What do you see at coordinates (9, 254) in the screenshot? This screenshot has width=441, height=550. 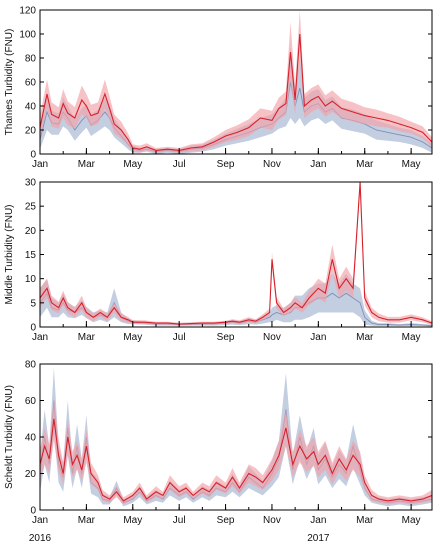 I see `y-axis-title: Middle Turbidity (FNU)` at bounding box center [9, 254].